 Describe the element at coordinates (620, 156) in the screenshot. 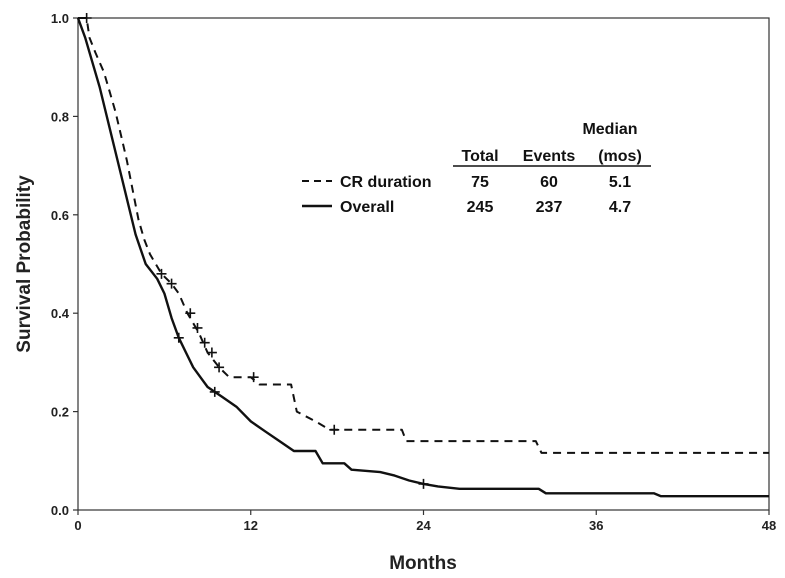

I see `legend-header-mos: (mos)` at that location.